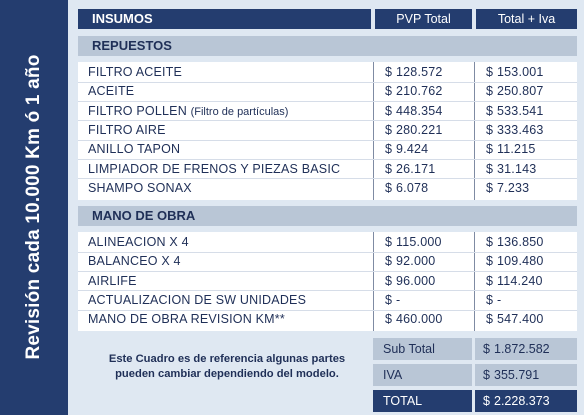  I want to click on total-iva-cell: $109.480, so click(526, 261).